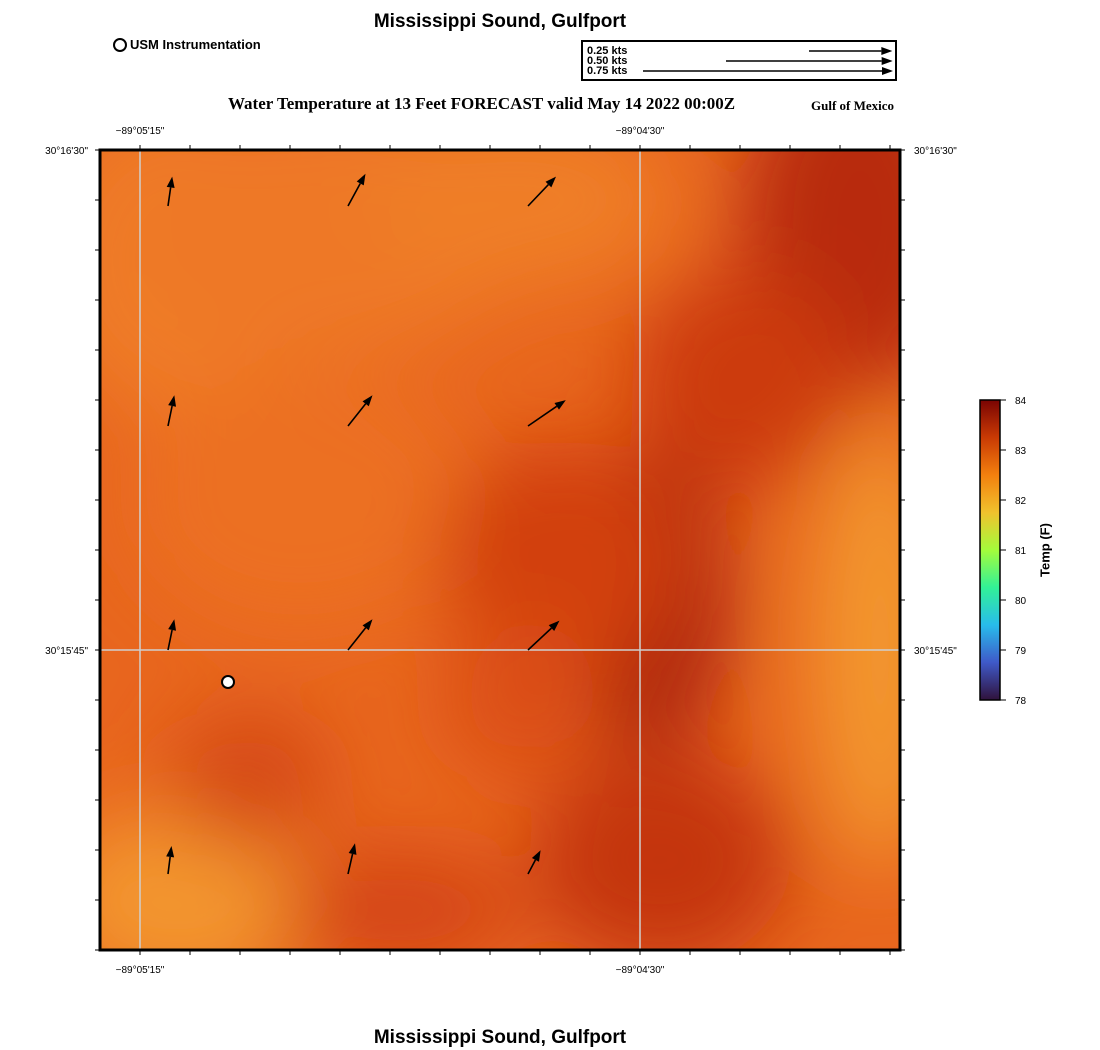  What do you see at coordinates (500, 21) in the screenshot?
I see `page-title: Mississippi Sound, Gulfport` at bounding box center [500, 21].